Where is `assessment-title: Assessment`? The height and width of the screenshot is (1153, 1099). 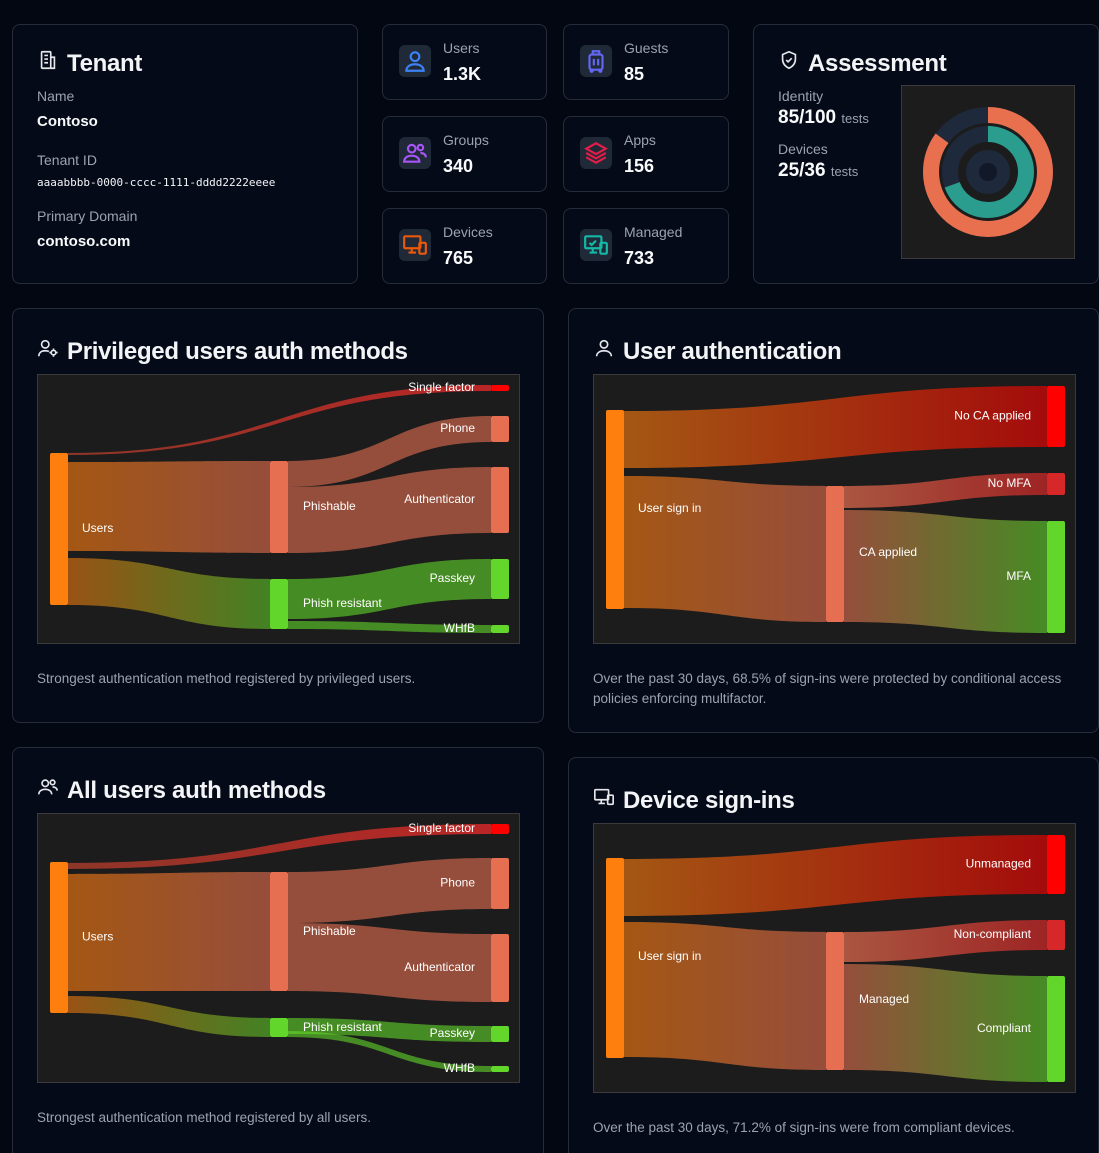 assessment-title: Assessment is located at coordinates (862, 63).